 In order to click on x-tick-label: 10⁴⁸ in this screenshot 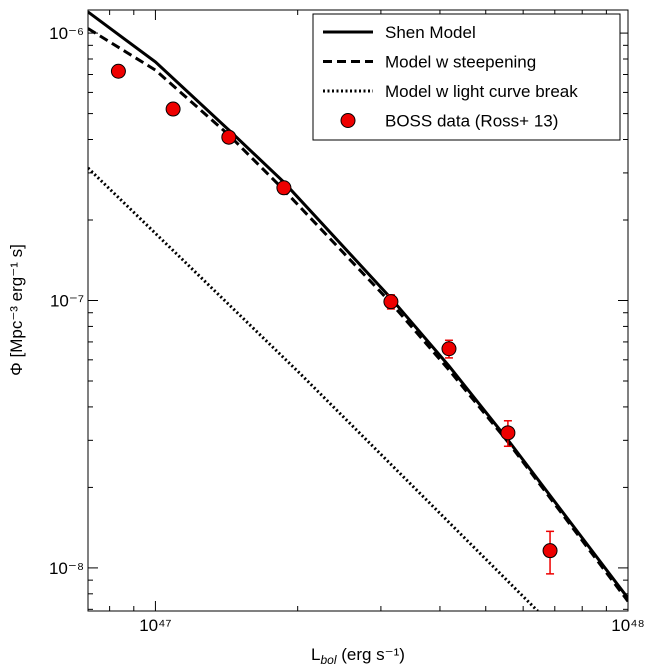, I will do `click(627, 625)`.